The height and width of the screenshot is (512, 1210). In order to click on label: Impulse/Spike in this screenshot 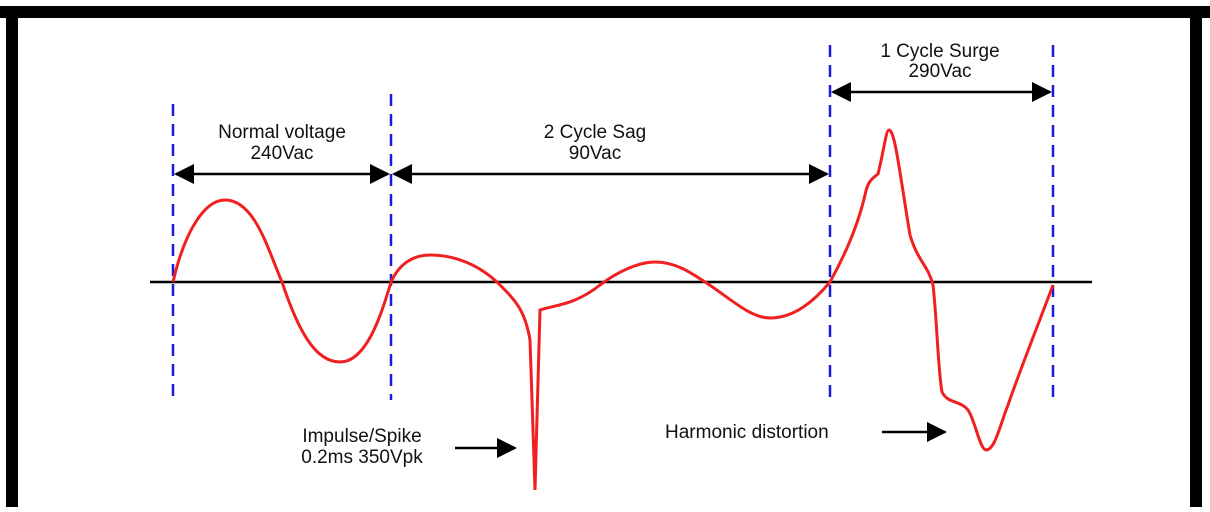, I will do `click(361, 436)`.